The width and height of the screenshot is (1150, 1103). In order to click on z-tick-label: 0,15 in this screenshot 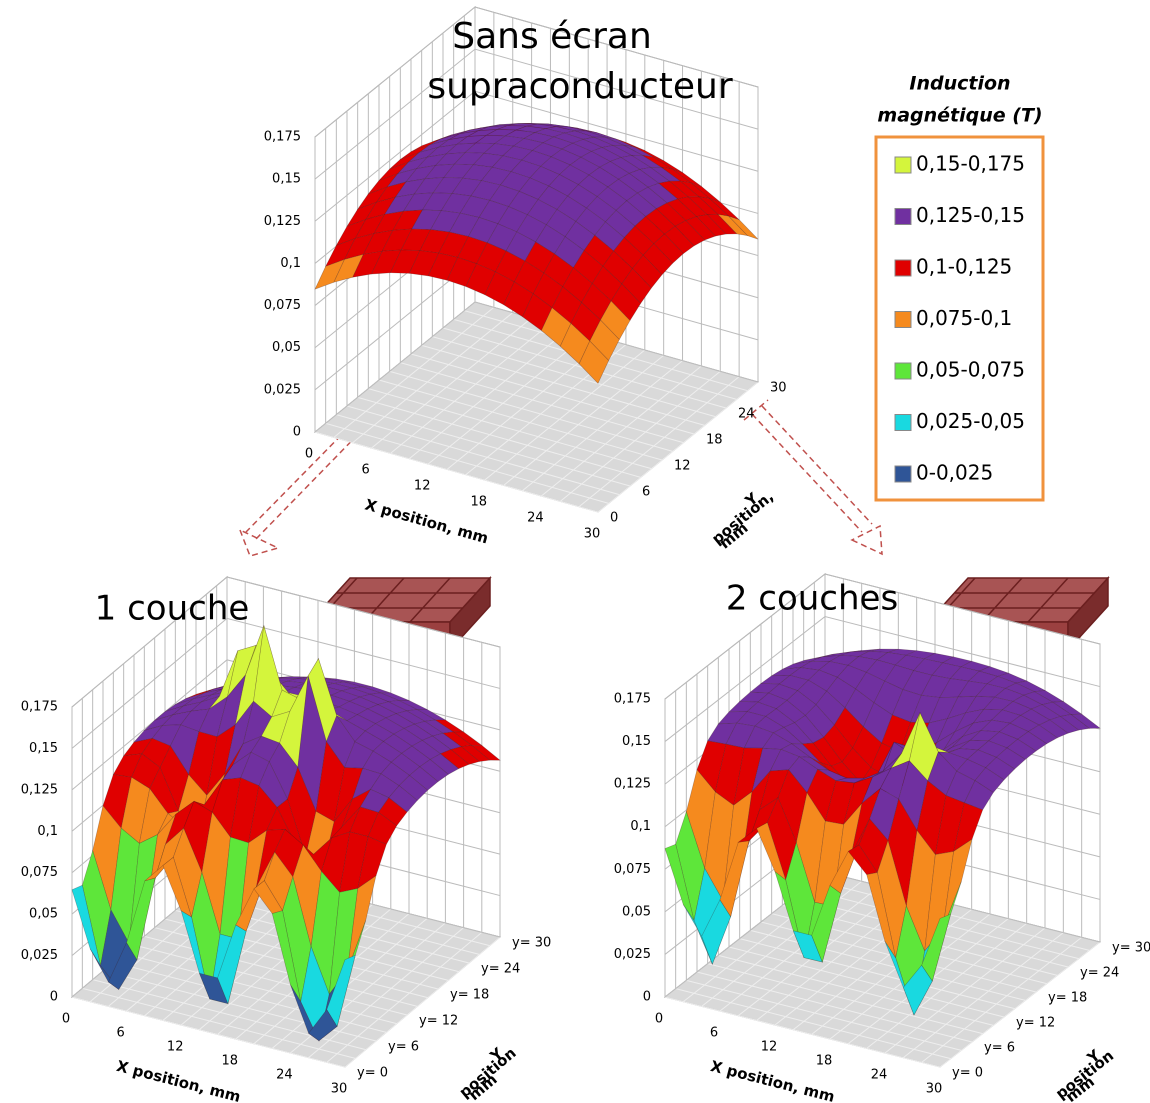, I will do `click(286, 179)`.